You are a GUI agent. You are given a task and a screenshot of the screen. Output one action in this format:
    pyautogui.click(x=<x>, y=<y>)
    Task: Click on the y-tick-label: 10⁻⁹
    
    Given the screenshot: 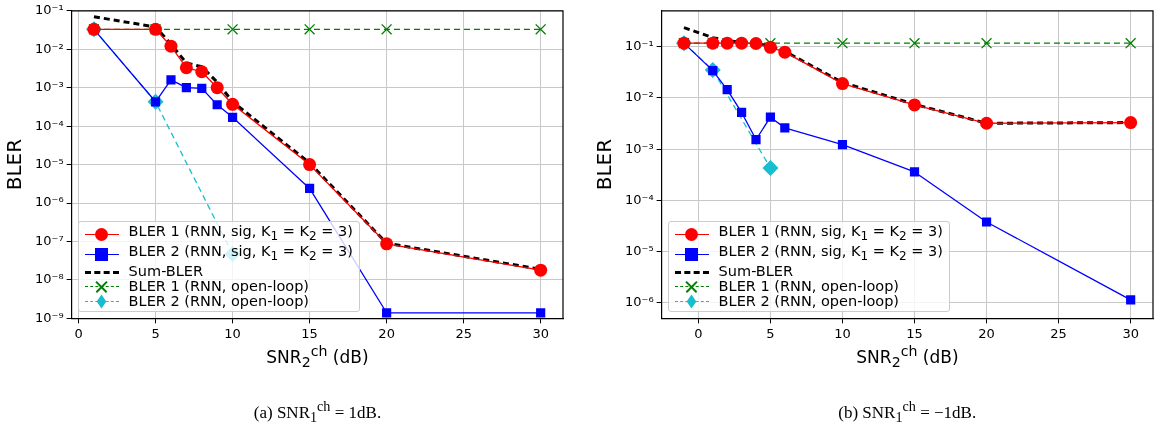 What is the action you would take?
    pyautogui.click(x=49, y=317)
    